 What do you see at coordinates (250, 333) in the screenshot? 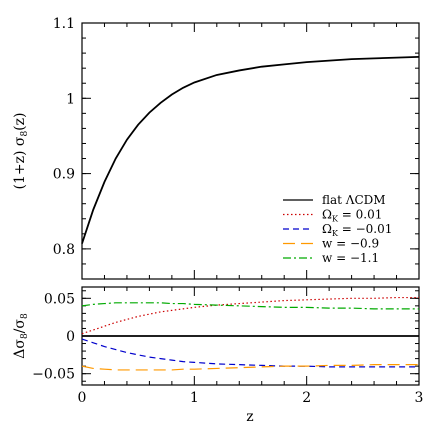
I see `bottom-panel-series` at bounding box center [250, 333].